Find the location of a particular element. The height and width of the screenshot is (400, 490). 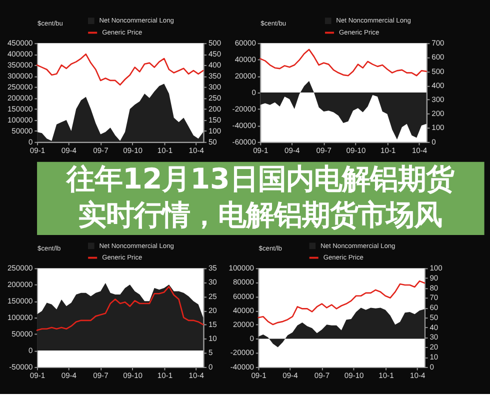

y-tick-label: 300000 is located at coordinates (20, 75).